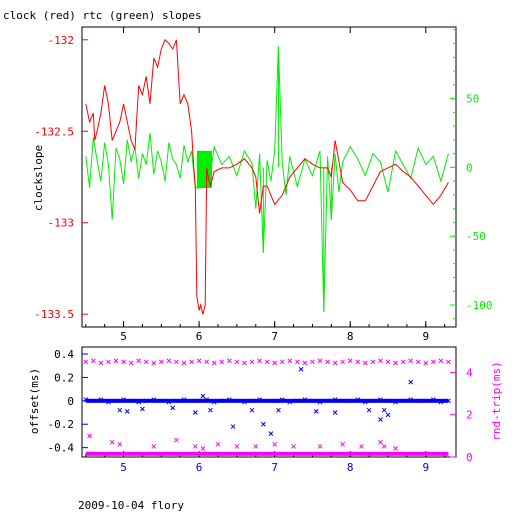 The image size is (512, 512). What do you see at coordinates (61, 223) in the screenshot?
I see `top-y-tick-label: -133` at bounding box center [61, 223].